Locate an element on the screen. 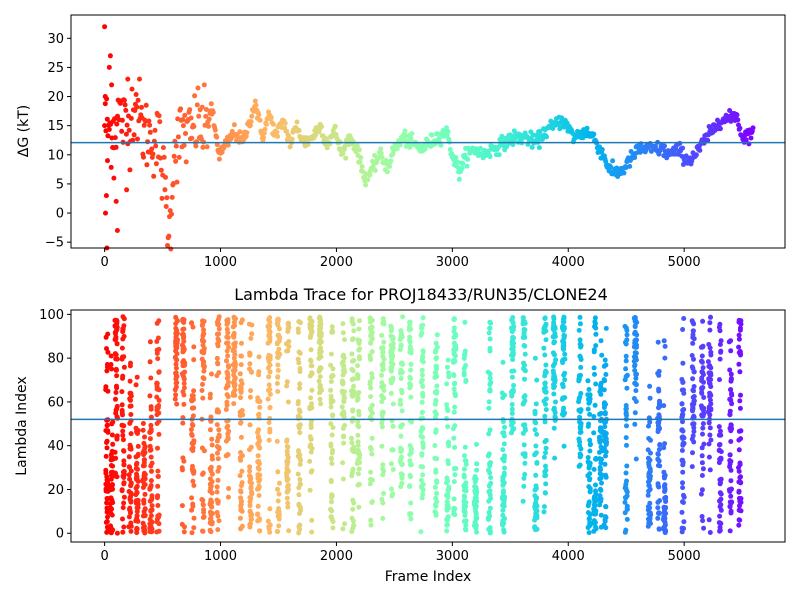  delta-g-y-tick-label: 30 is located at coordinates (55, 39).